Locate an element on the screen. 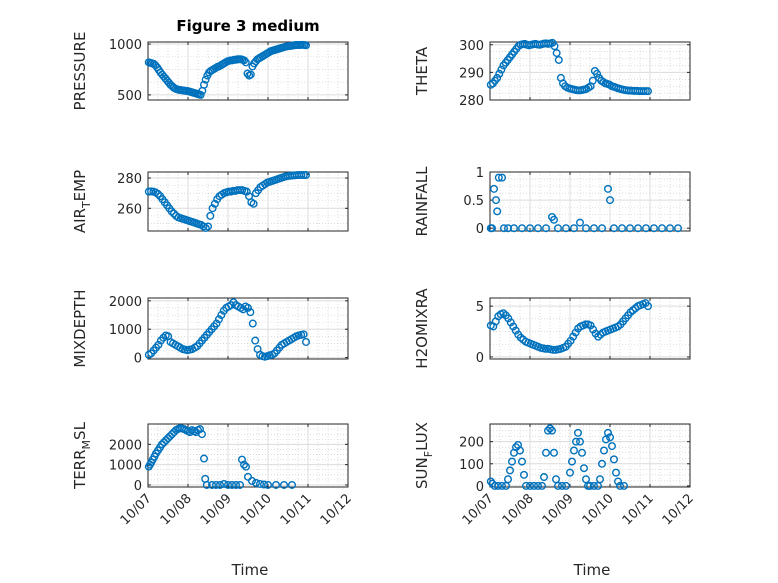  y-tick-label: 1000 is located at coordinates (125, 330).